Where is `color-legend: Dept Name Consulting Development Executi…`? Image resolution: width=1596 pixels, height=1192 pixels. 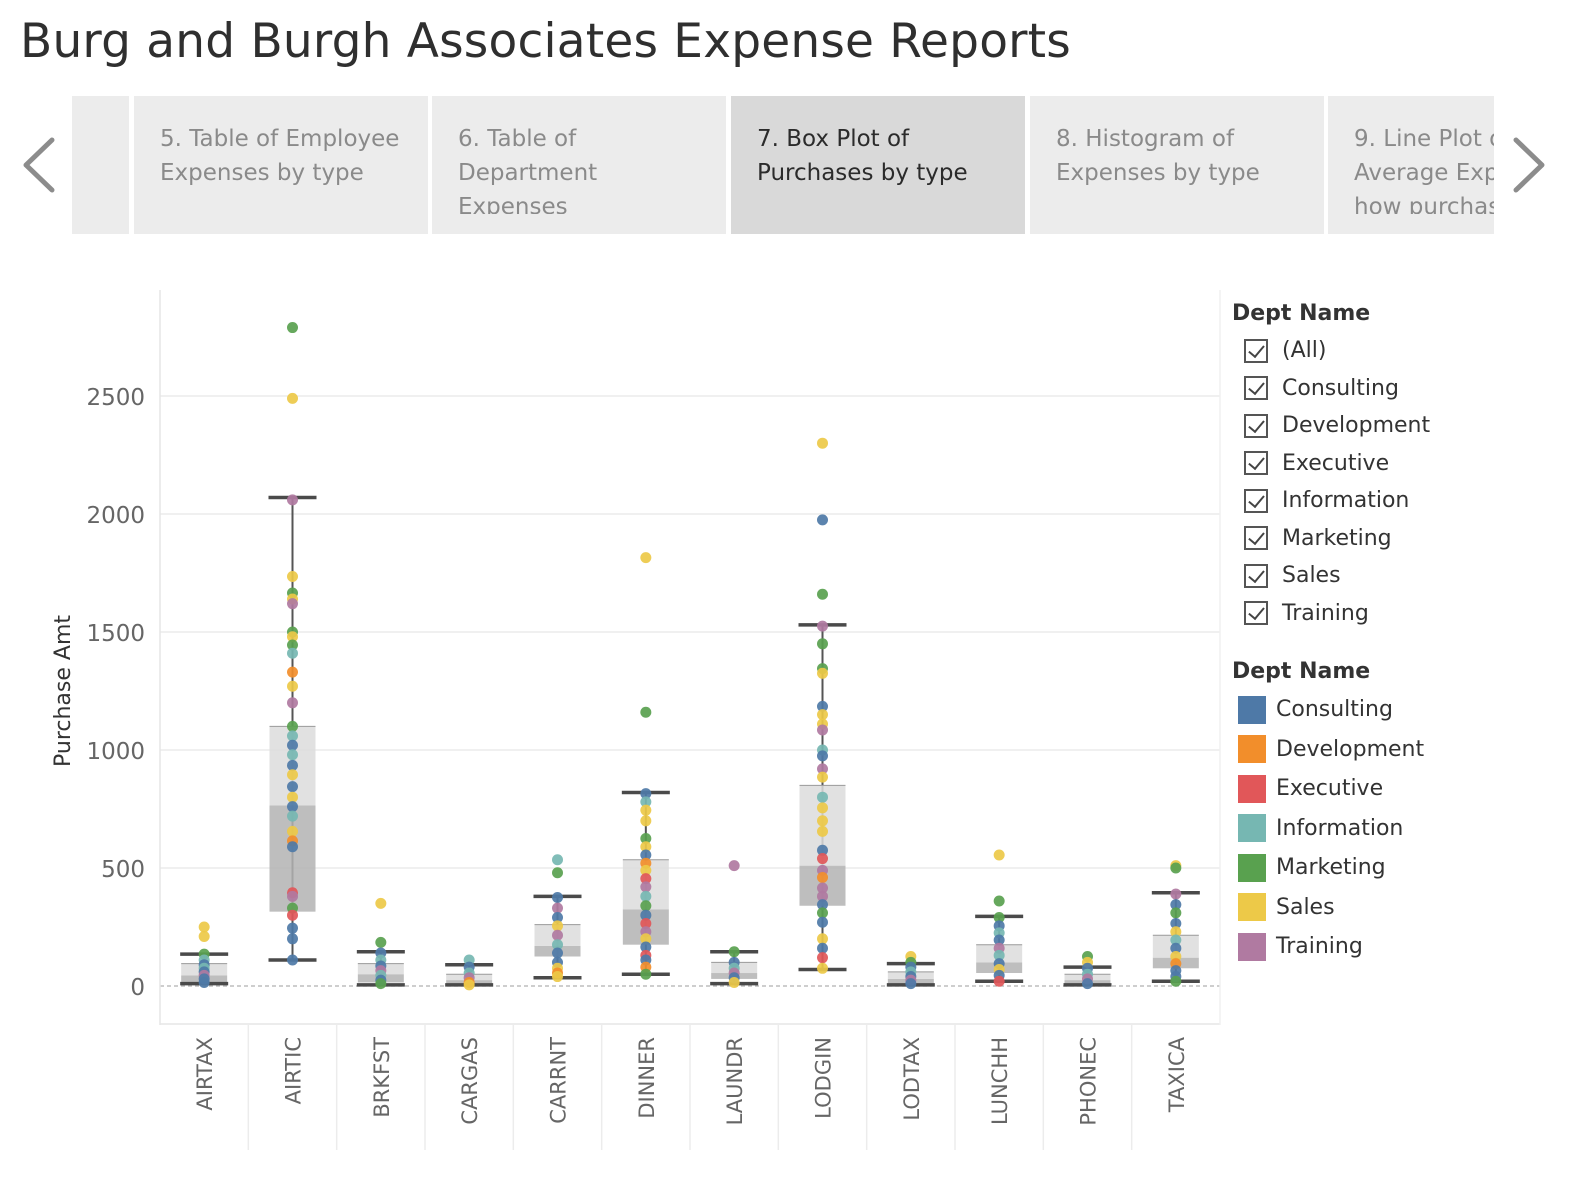
color-legend: Dept Name Consulting Development Executi… is located at coordinates (1407, 810).